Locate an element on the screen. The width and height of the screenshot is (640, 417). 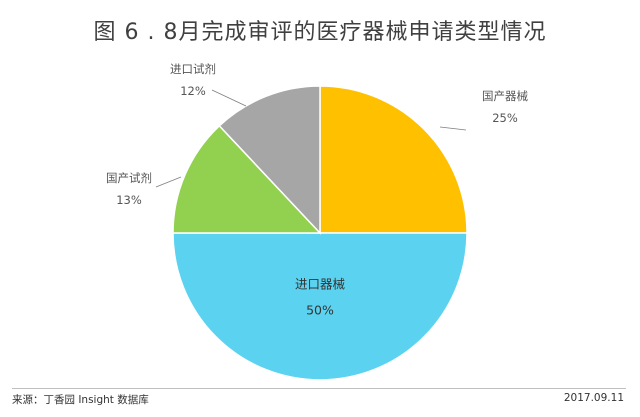
footer-divider is located at coordinates (319, 388).